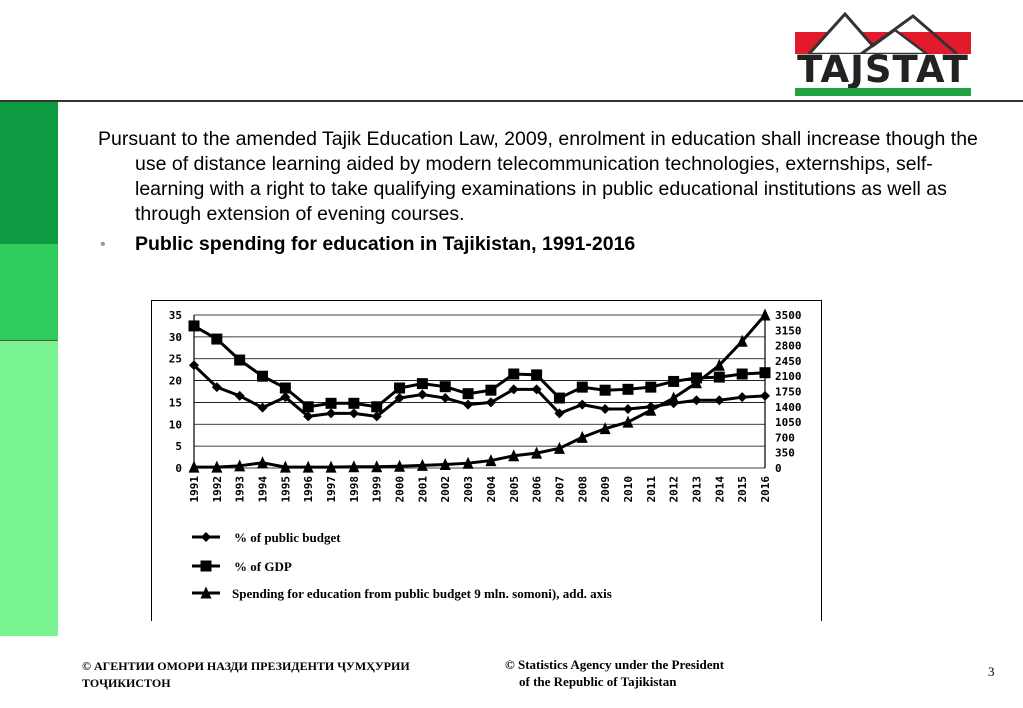  I want to click on x-tick-label: 1992, so click(217, 489).